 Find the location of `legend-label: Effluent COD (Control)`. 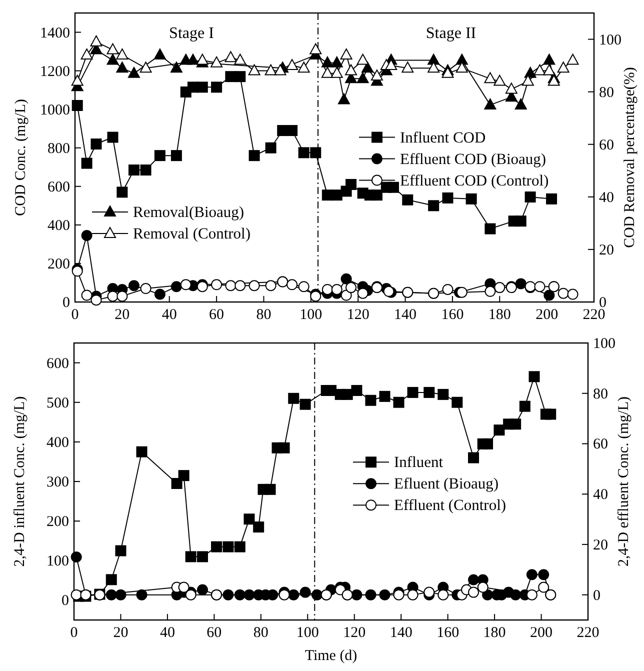

legend-label: Effluent COD (Control) is located at coordinates (474, 181).